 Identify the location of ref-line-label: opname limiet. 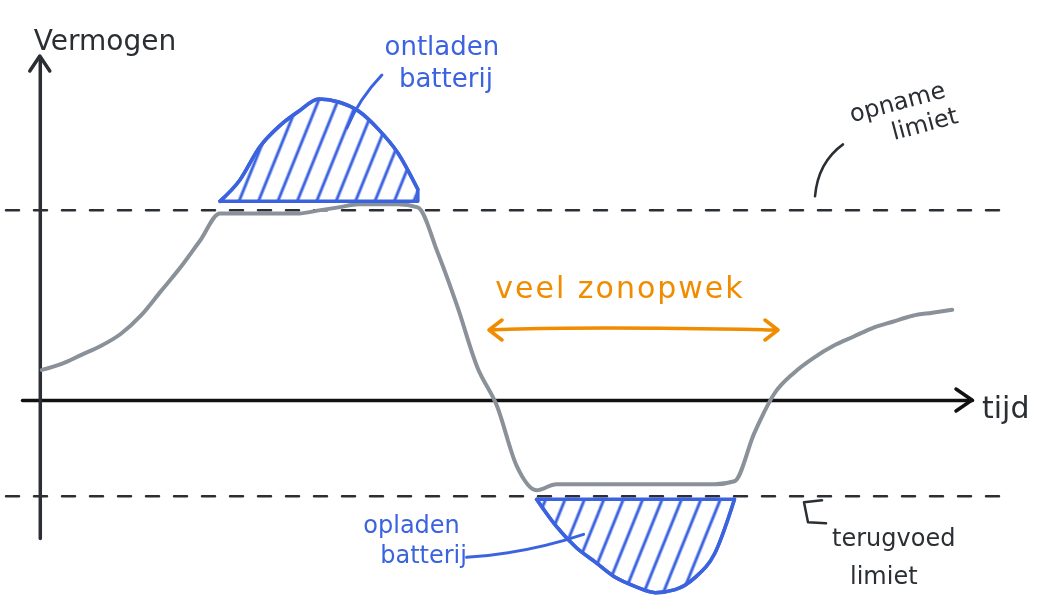
(903, 110).